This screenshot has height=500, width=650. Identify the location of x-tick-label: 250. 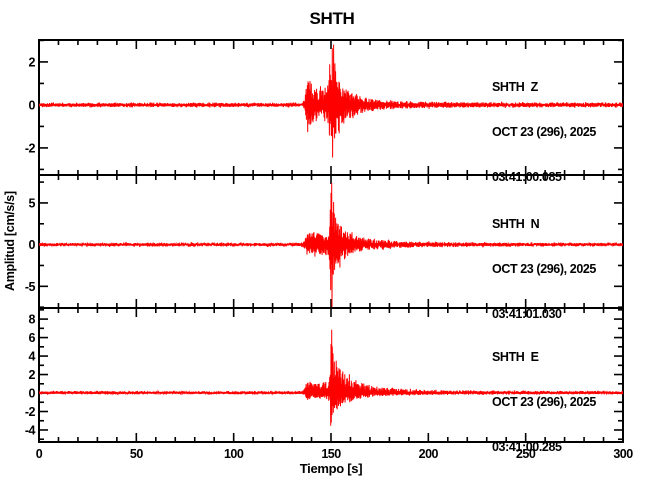
(526, 454).